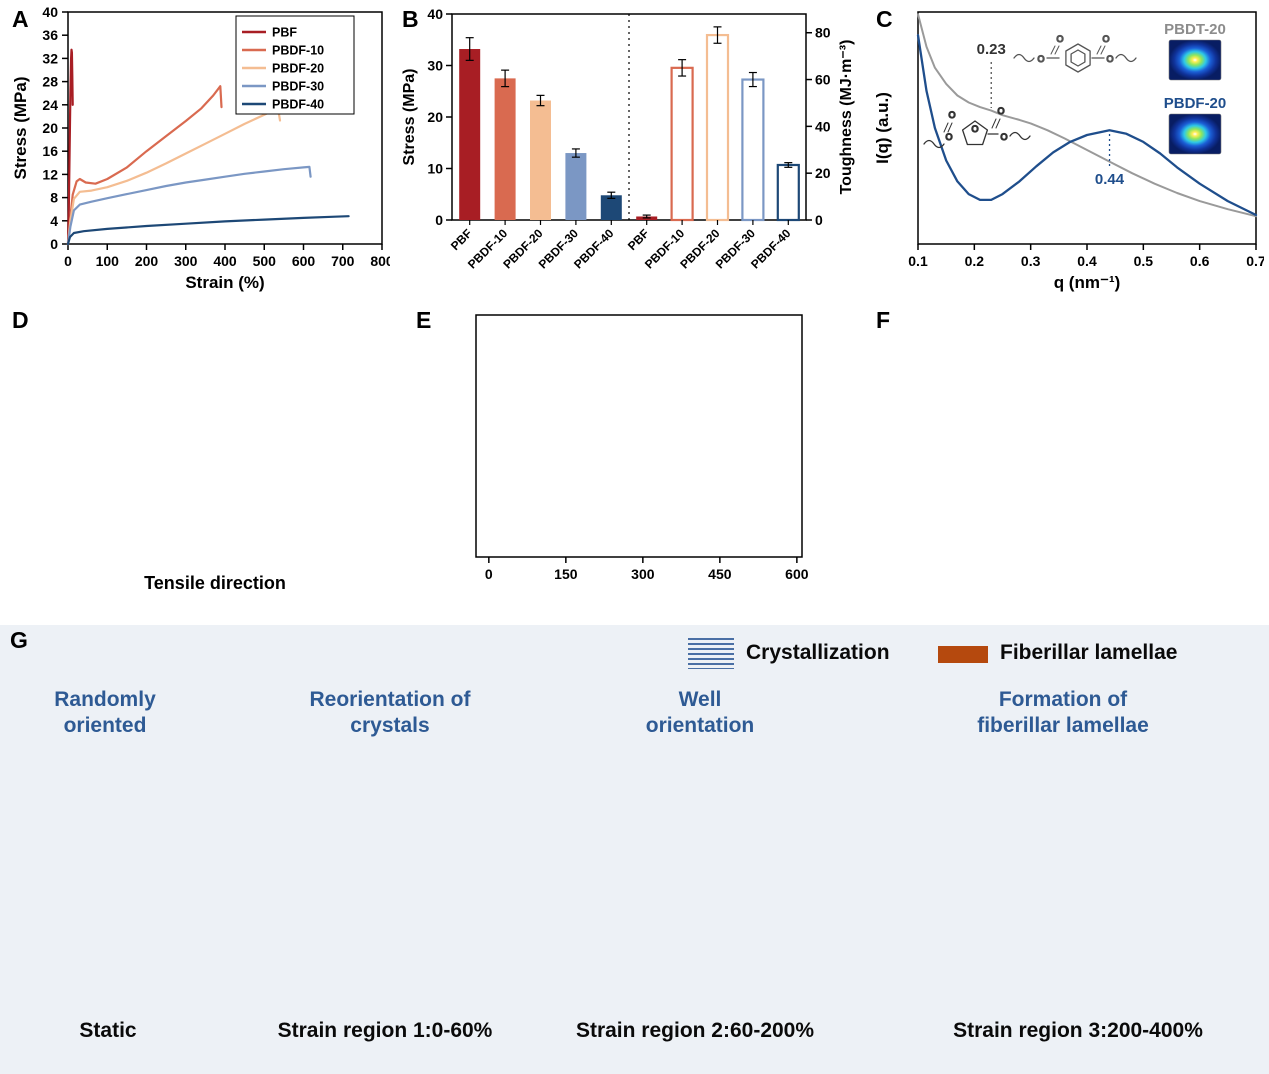 The image size is (1269, 1074). What do you see at coordinates (20, 19) in the screenshot?
I see `panel-label-a: A` at bounding box center [20, 19].